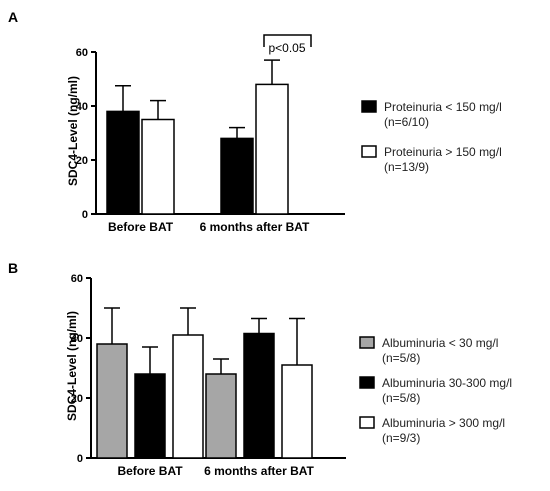 The height and width of the screenshot is (491, 550). Describe the element at coordinates (82, 161) in the screenshot. I see `panel-a-y-tick-label: 20` at that location.